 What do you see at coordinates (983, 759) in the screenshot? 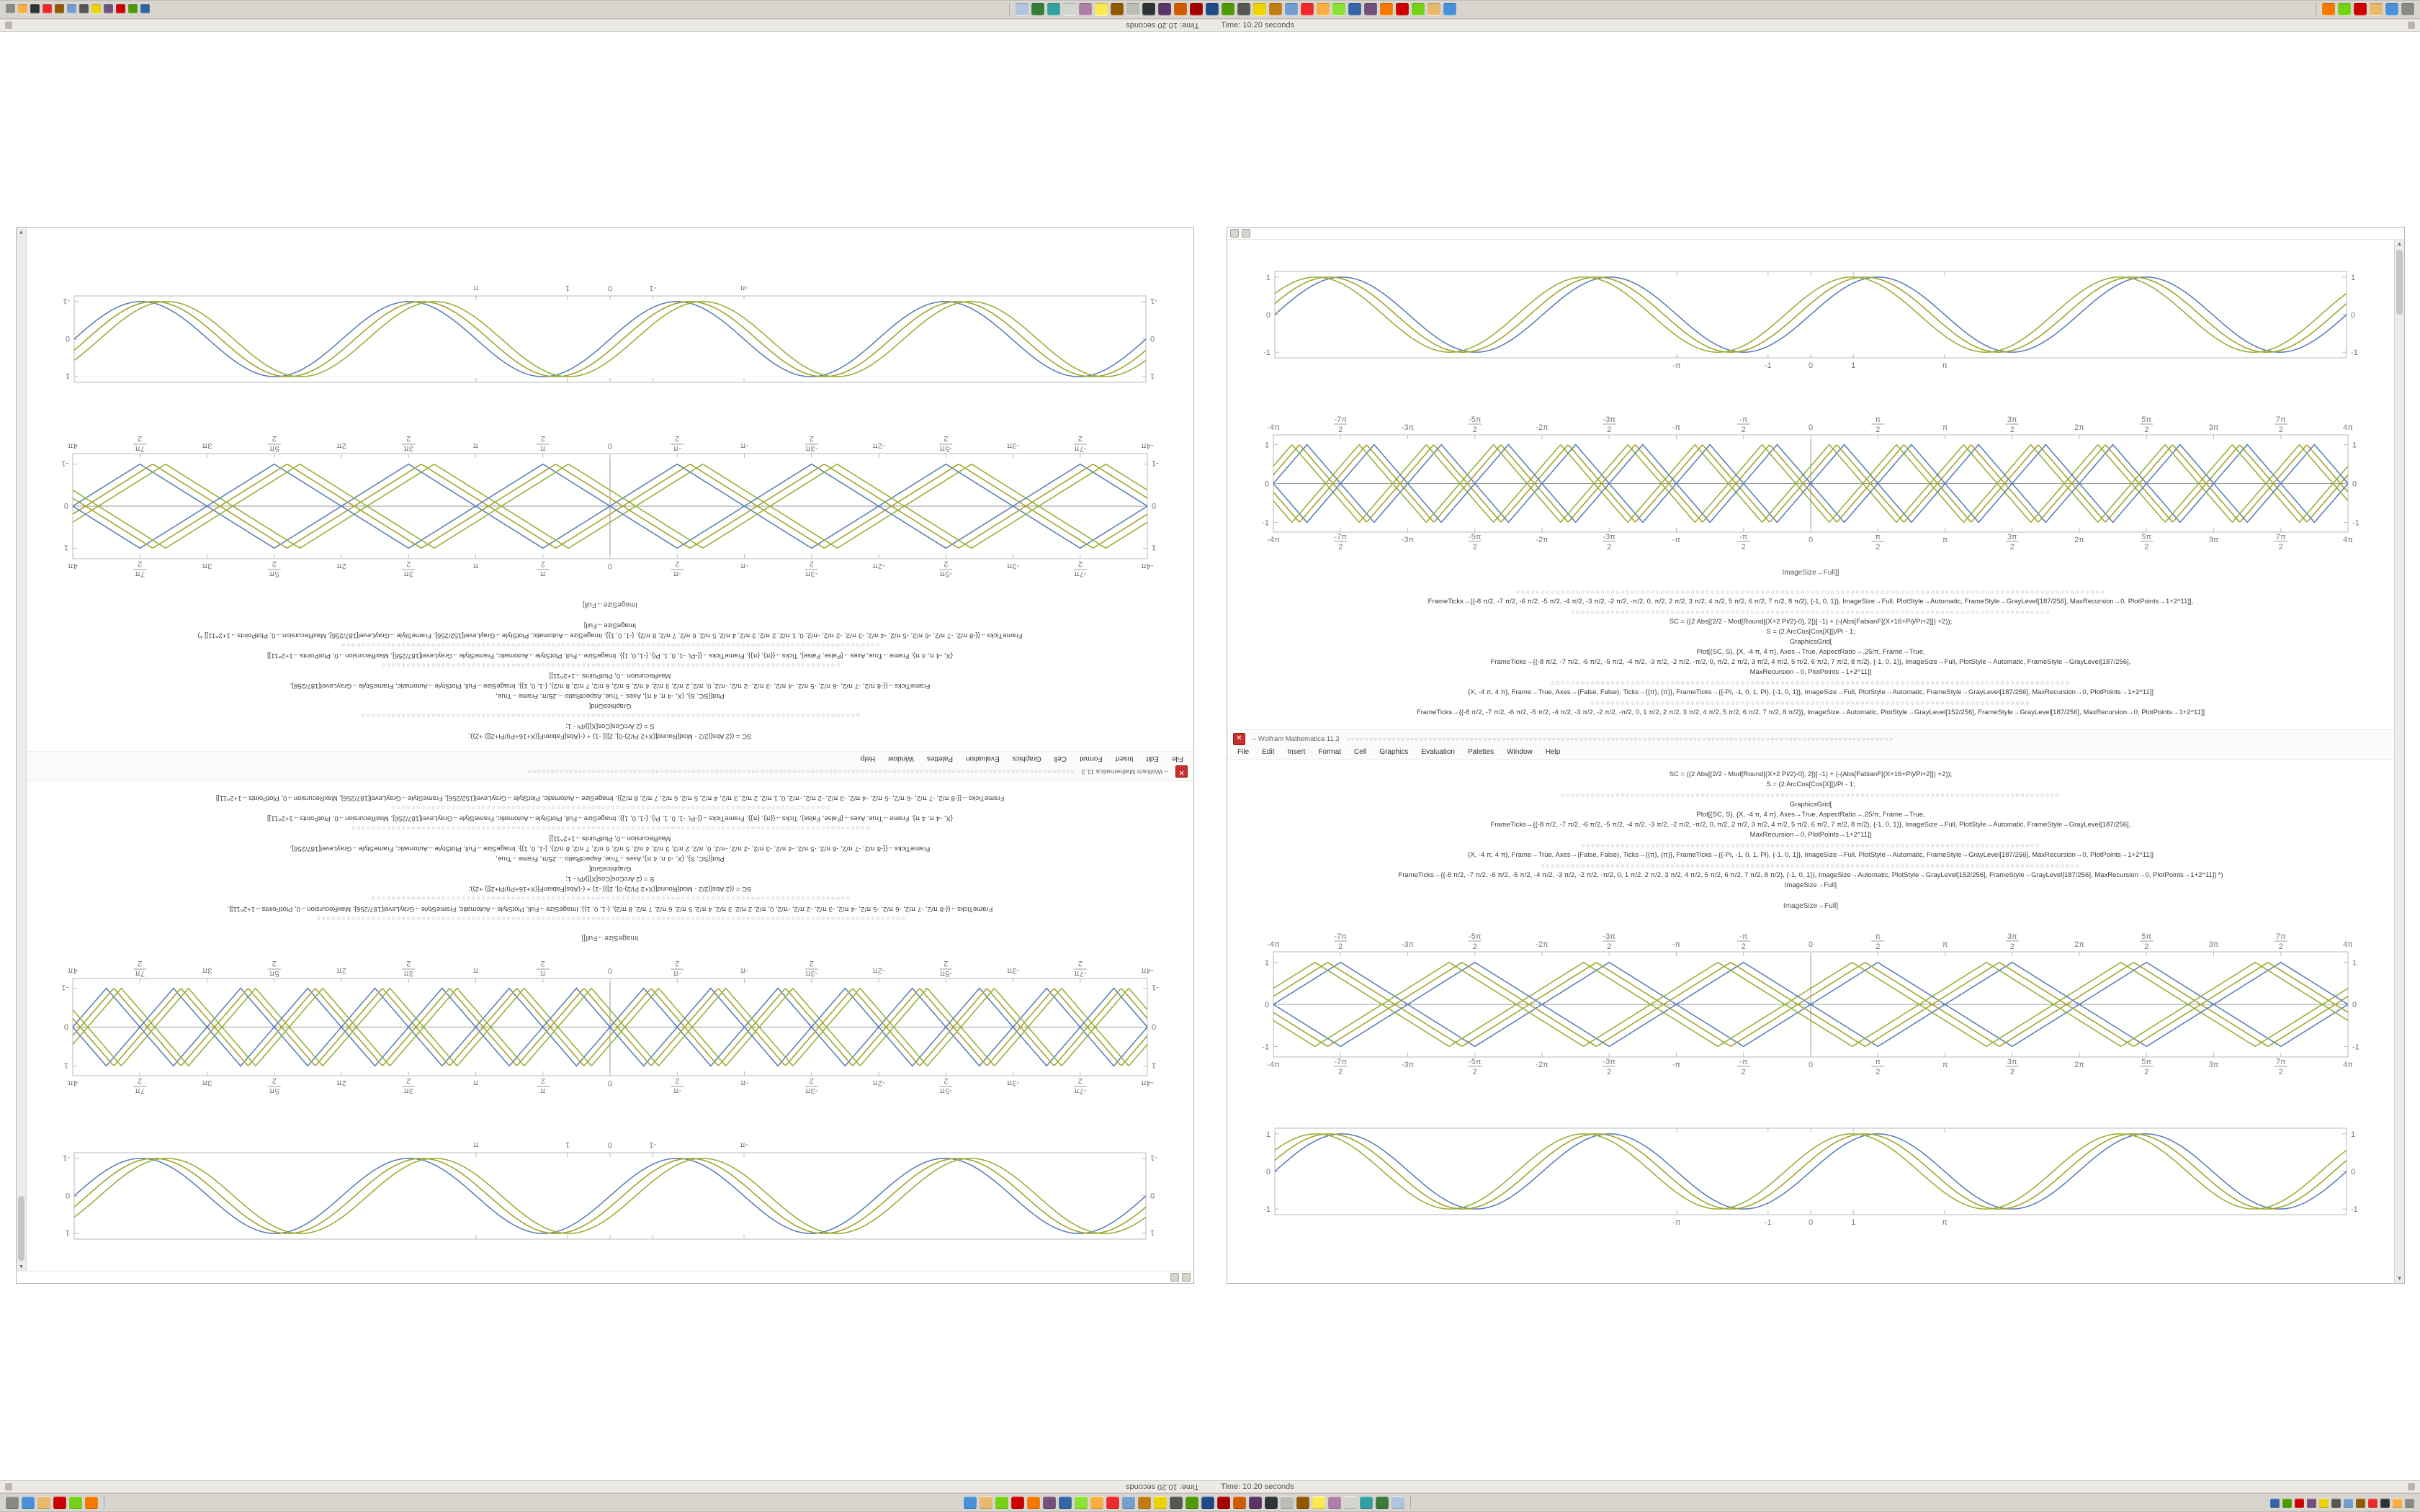
I see `menu-item-evaluation: Evaluation` at bounding box center [983, 759].